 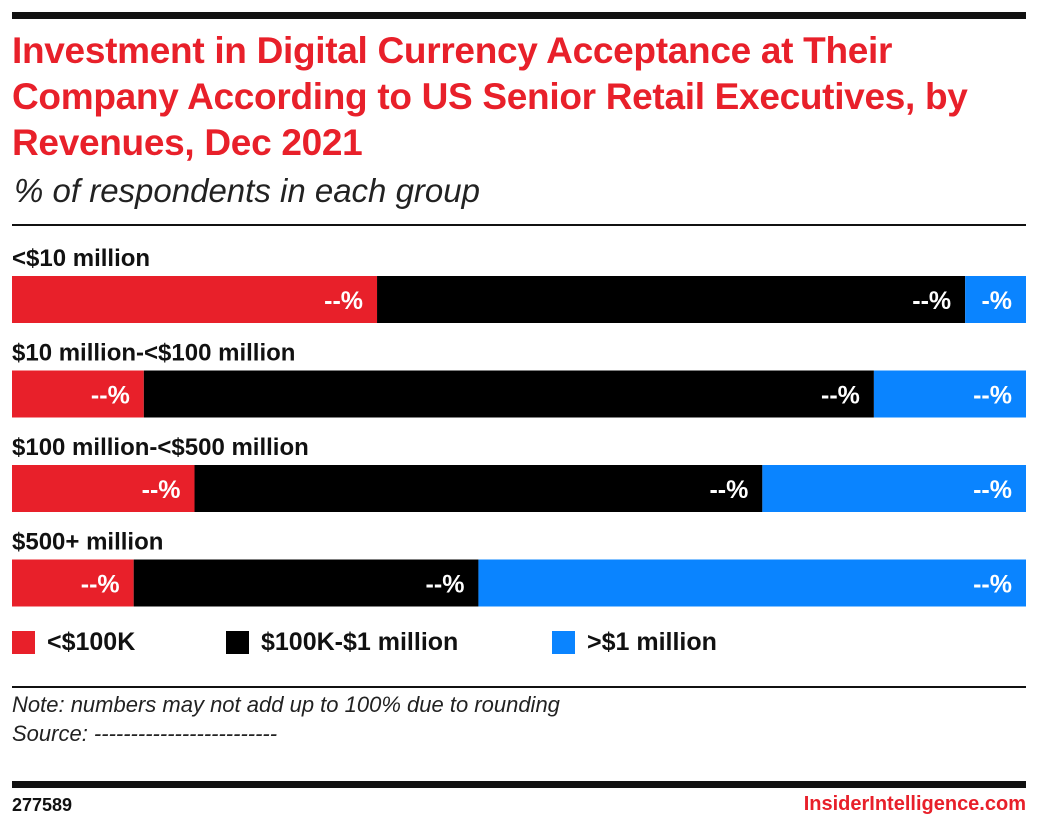 What do you see at coordinates (145, 733) in the screenshot?
I see `chart-source: Source: -------------------------` at bounding box center [145, 733].